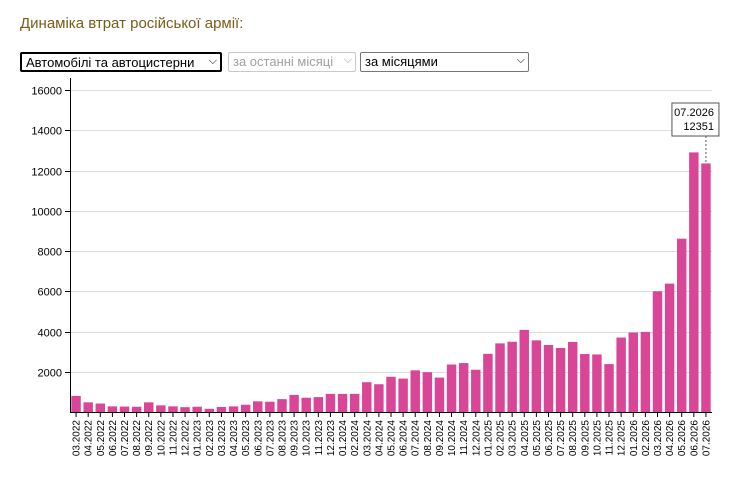 The height and width of the screenshot is (481, 733). What do you see at coordinates (343, 438) in the screenshot?
I see `x-tick-label: 01.2024` at bounding box center [343, 438].